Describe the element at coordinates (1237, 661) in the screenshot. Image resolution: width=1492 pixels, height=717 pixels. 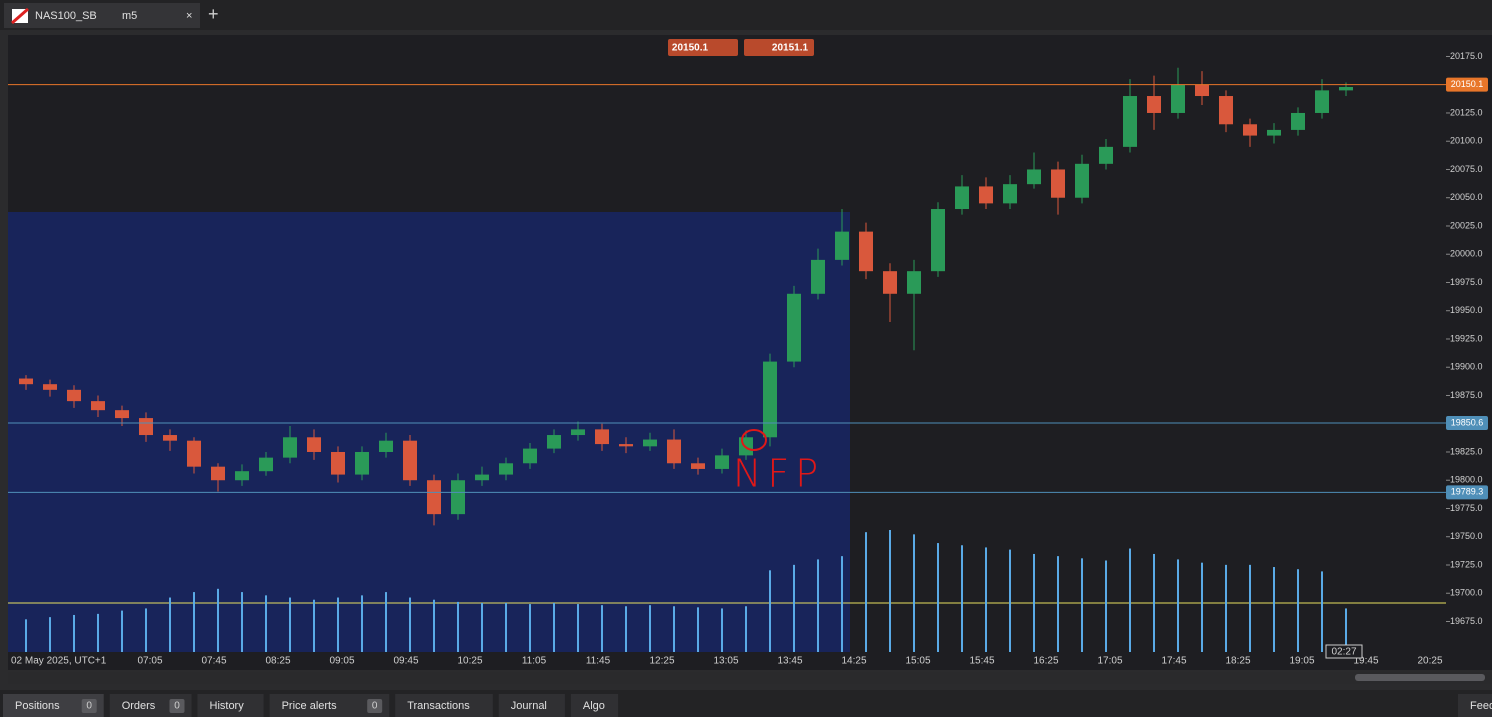
I see `x-tick-label: 18:25` at that location.